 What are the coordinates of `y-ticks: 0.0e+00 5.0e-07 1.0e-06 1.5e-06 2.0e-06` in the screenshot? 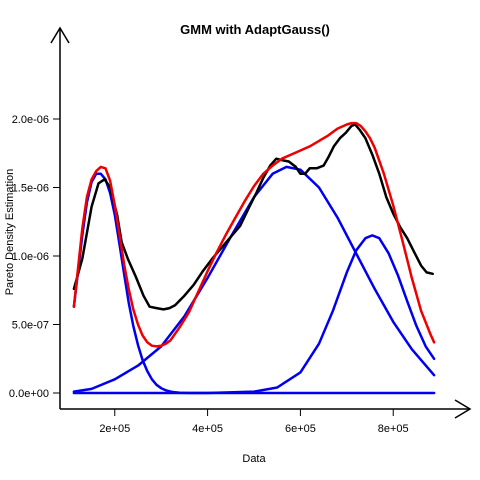 It's located at (34, 257).